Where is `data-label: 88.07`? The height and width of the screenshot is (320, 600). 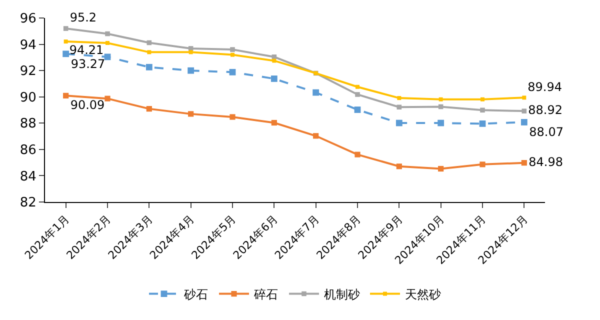
data-label: 88.07 is located at coordinates (546, 132).